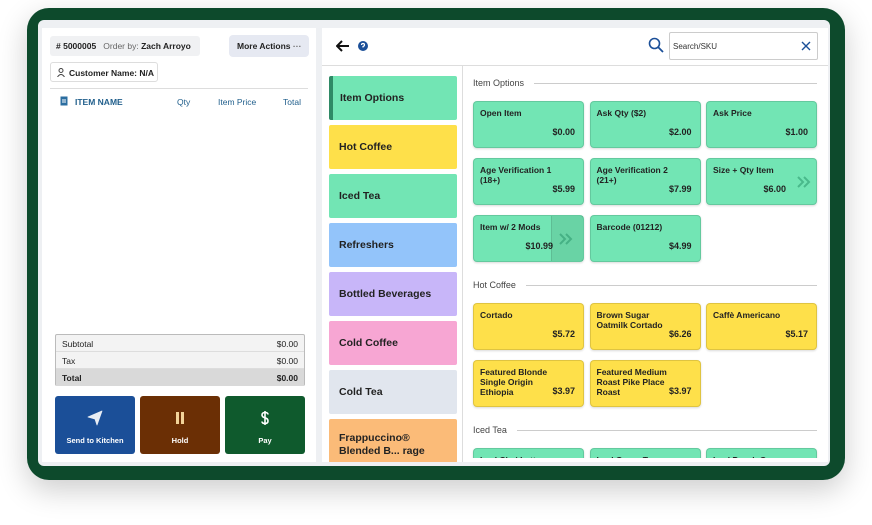 The height and width of the screenshot is (525, 872). What do you see at coordinates (563, 132) in the screenshot?
I see `item-price: $0.00` at bounding box center [563, 132].